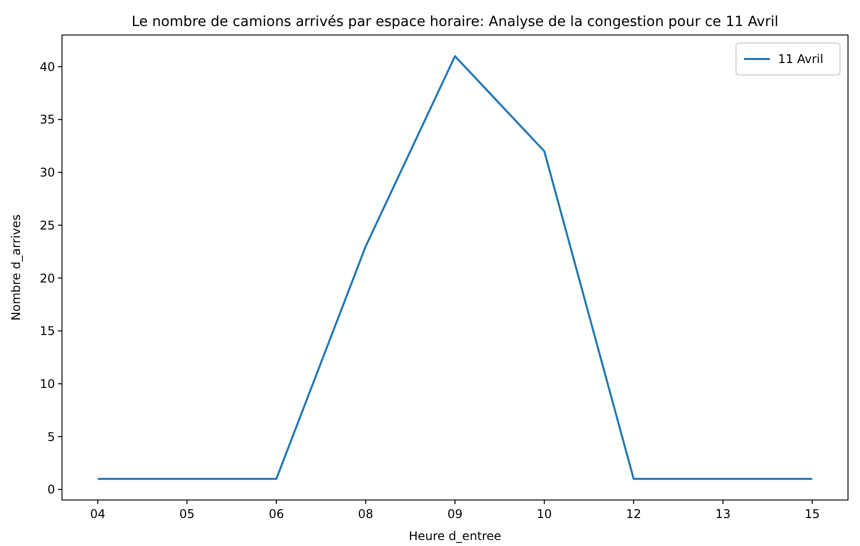 The height and width of the screenshot is (546, 860). Describe the element at coordinates (801, 59) in the screenshot. I see `legend-label: 11 Avril` at that location.